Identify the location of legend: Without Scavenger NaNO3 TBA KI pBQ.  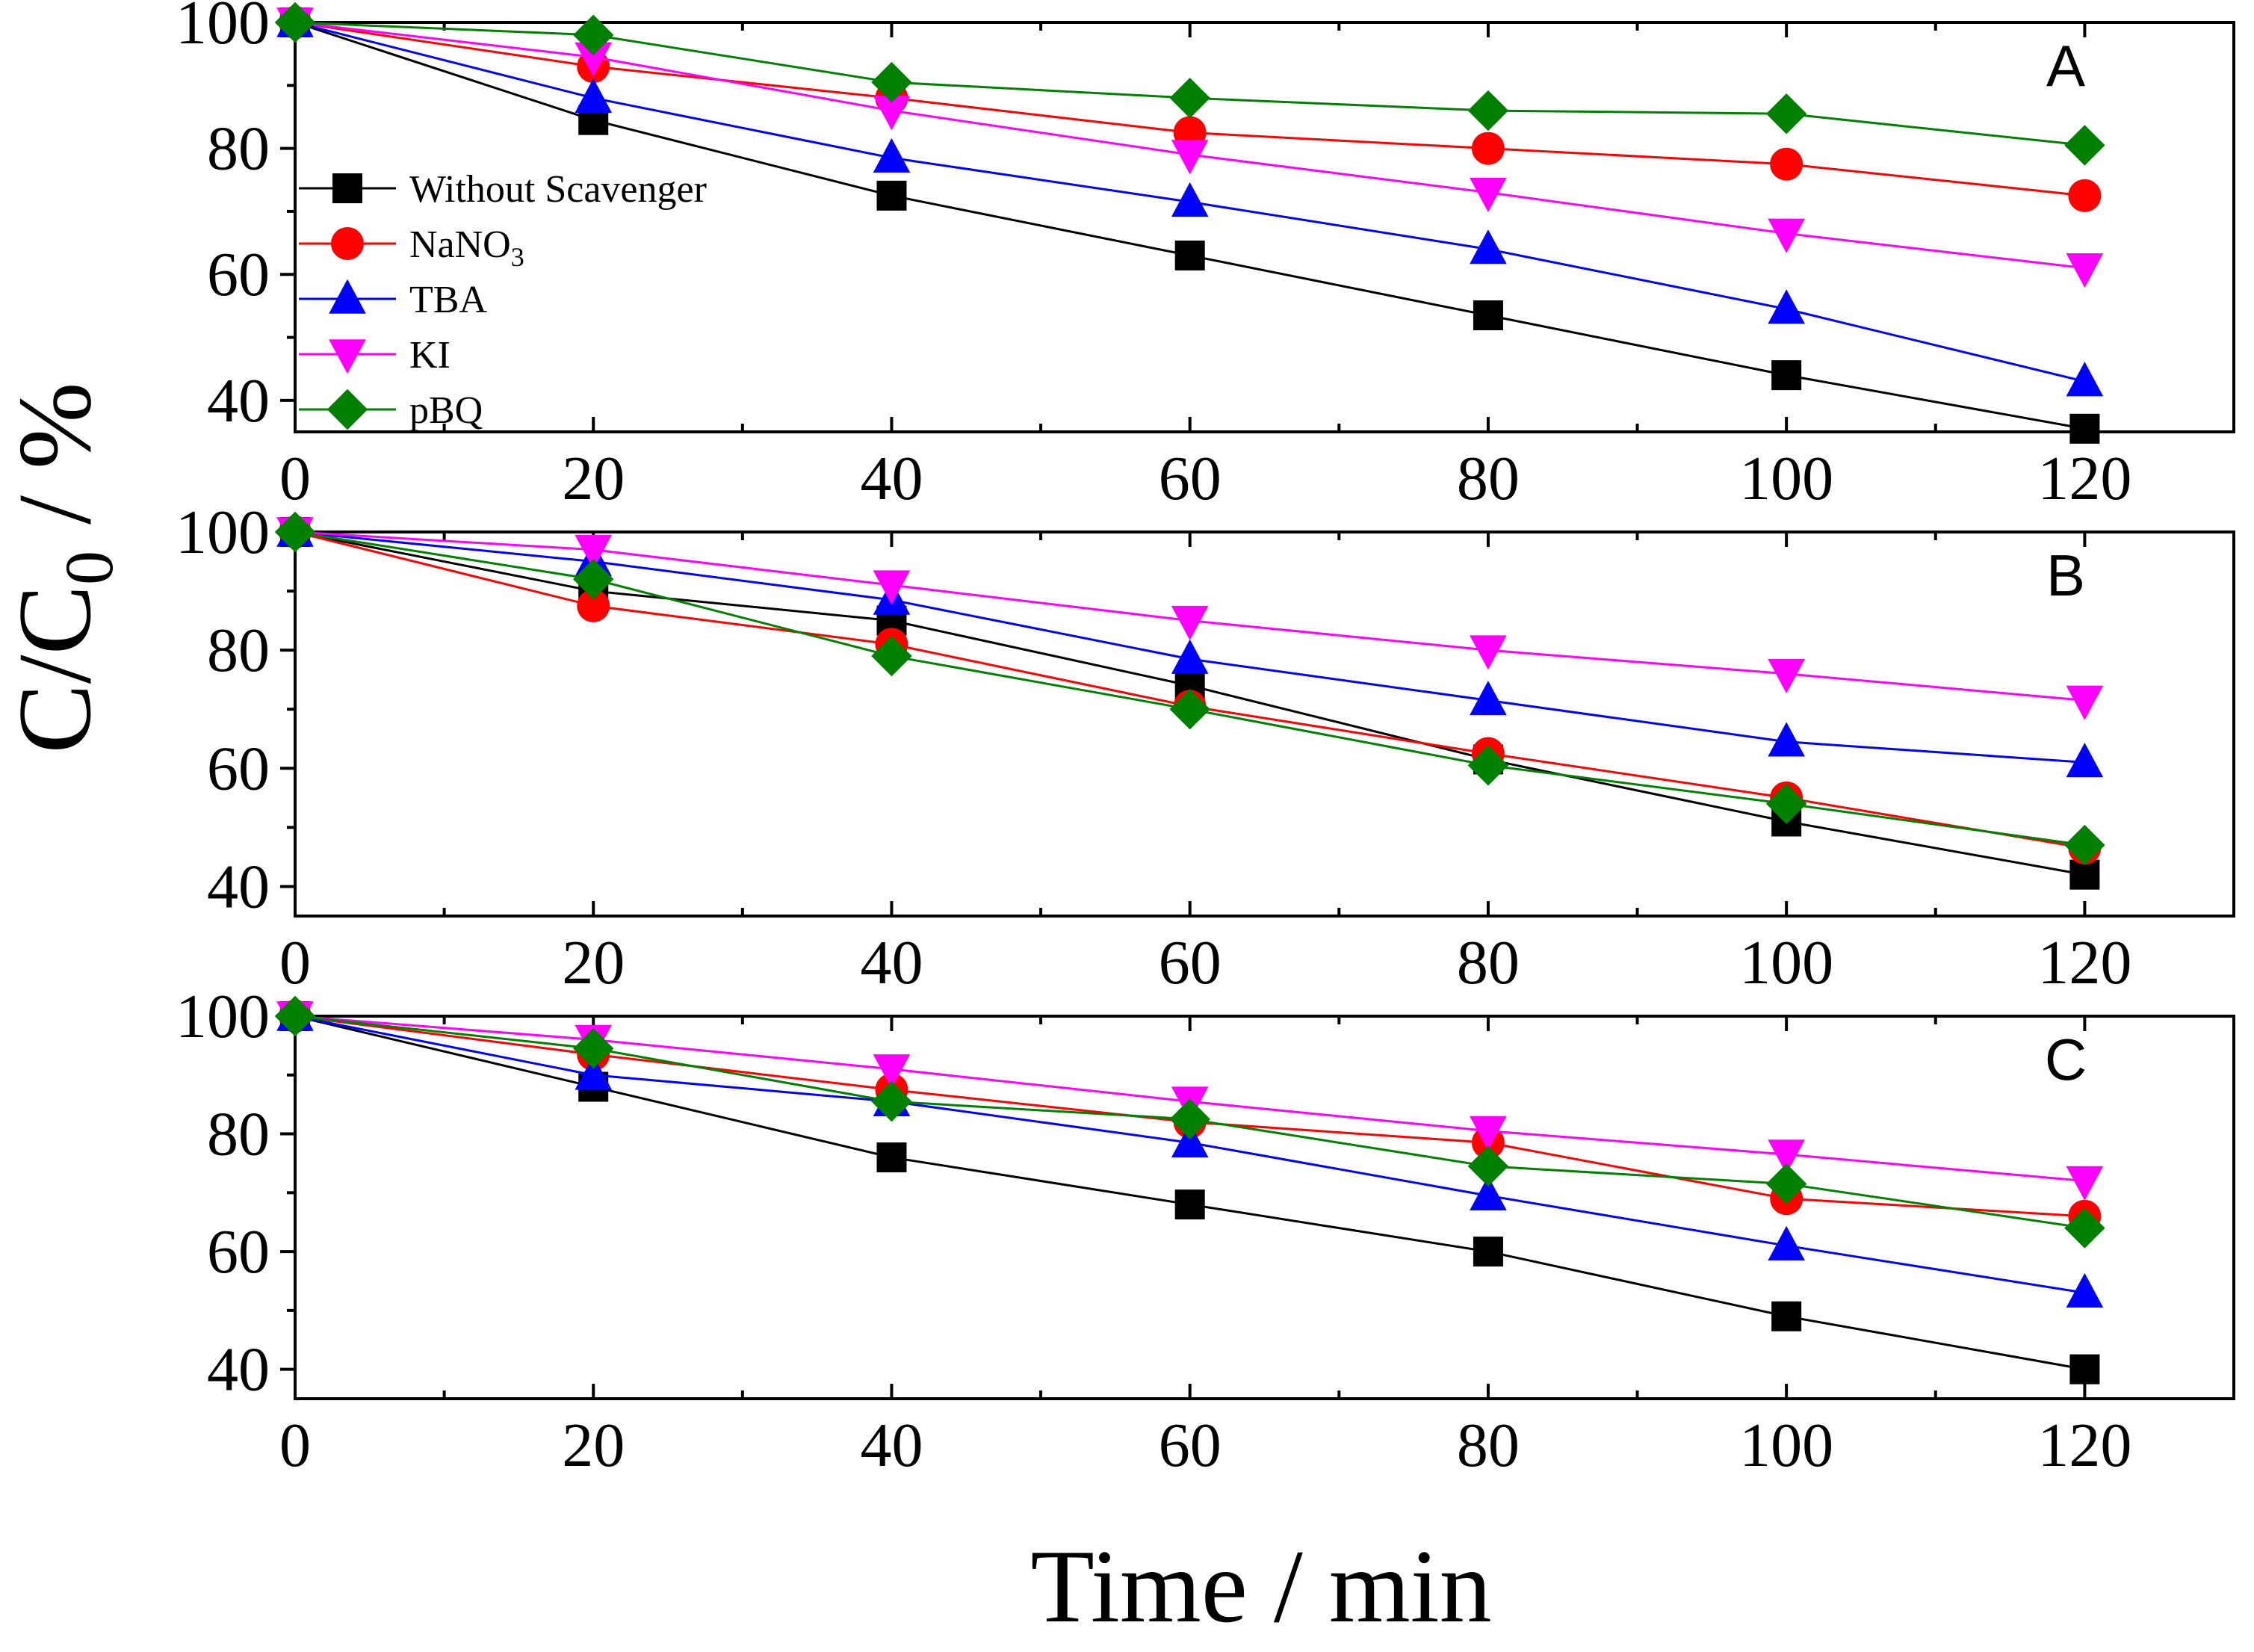
(503, 300).